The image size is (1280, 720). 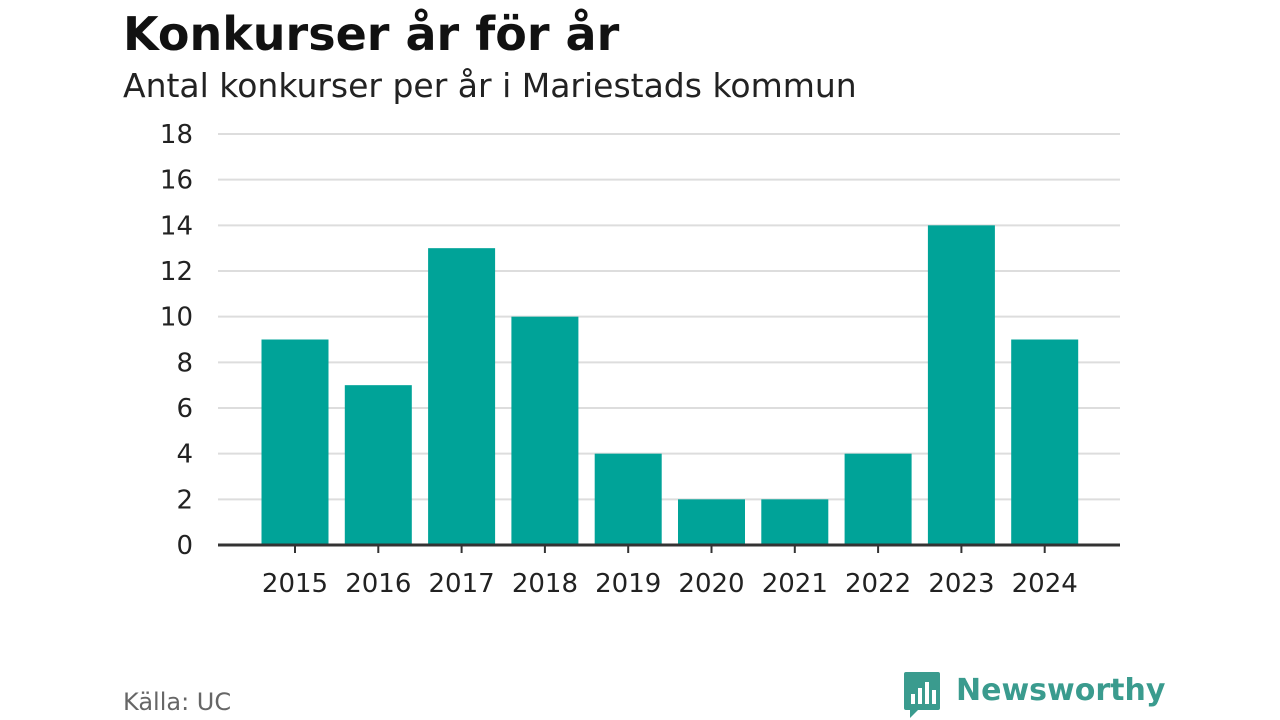 What do you see at coordinates (878, 584) in the screenshot?
I see `x-tick-label: 2022` at bounding box center [878, 584].